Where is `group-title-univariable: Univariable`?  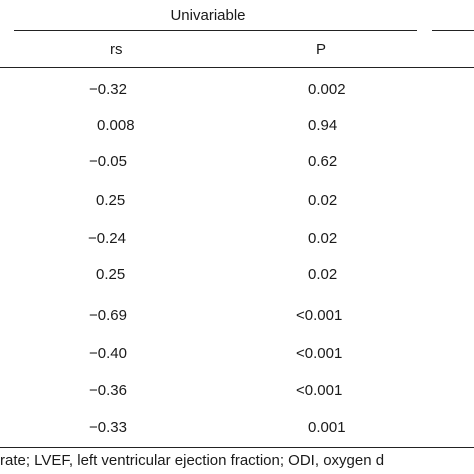 group-title-univariable: Univariable is located at coordinates (208, 15).